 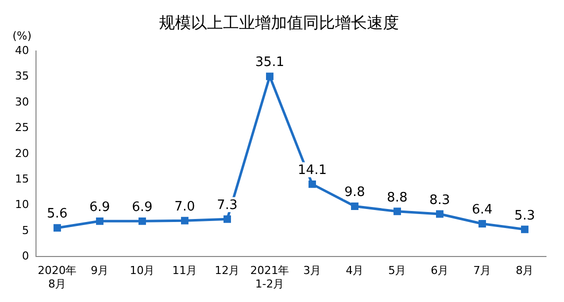 What do you see at coordinates (25, 255) in the screenshot?
I see `y-tick-label: 0` at bounding box center [25, 255].